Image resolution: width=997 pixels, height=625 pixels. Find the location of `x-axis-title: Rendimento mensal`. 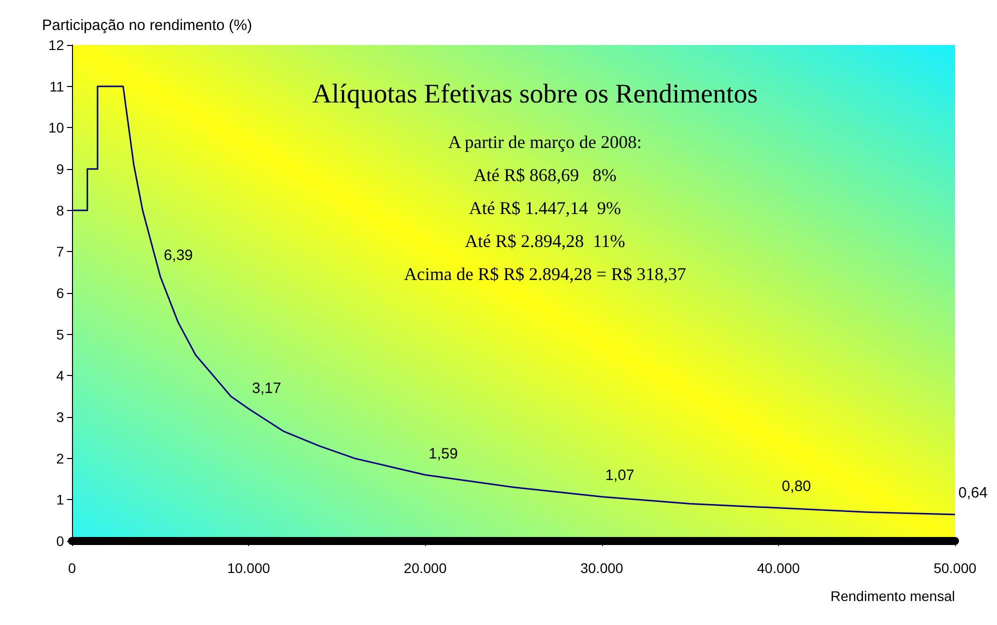

x-axis-title: Rendimento mensal is located at coordinates (892, 596).